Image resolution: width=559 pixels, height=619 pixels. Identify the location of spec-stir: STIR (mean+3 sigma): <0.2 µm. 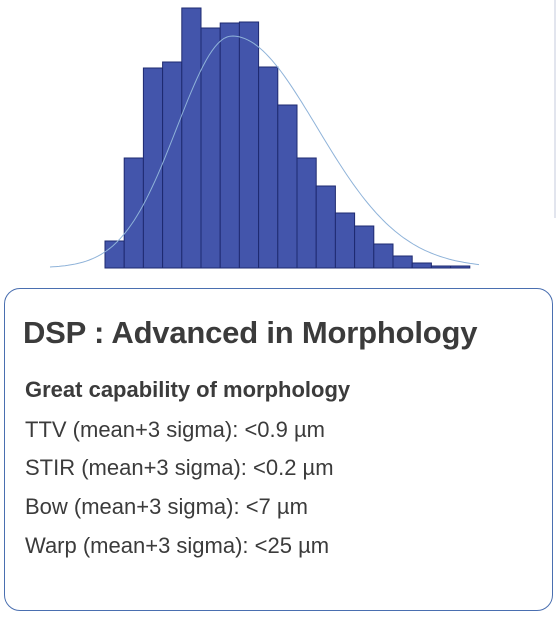
(179, 467).